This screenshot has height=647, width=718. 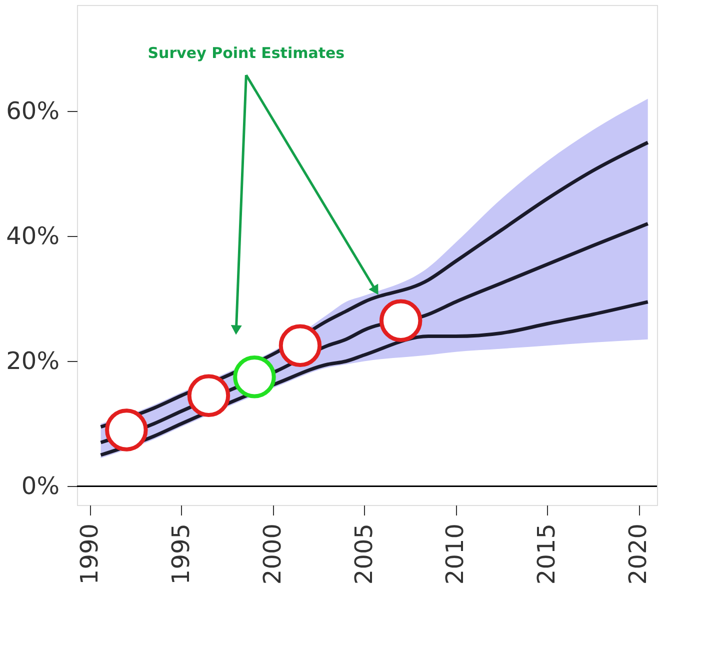 What do you see at coordinates (40, 486) in the screenshot?
I see `y-tick-label: 0%` at bounding box center [40, 486].